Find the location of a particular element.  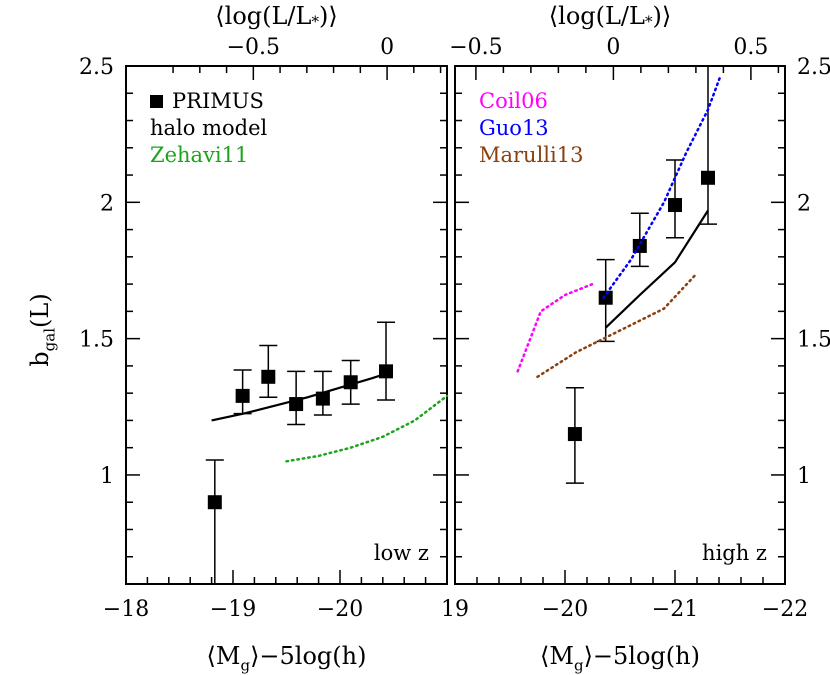

guo13-line is located at coordinates (662, 187).